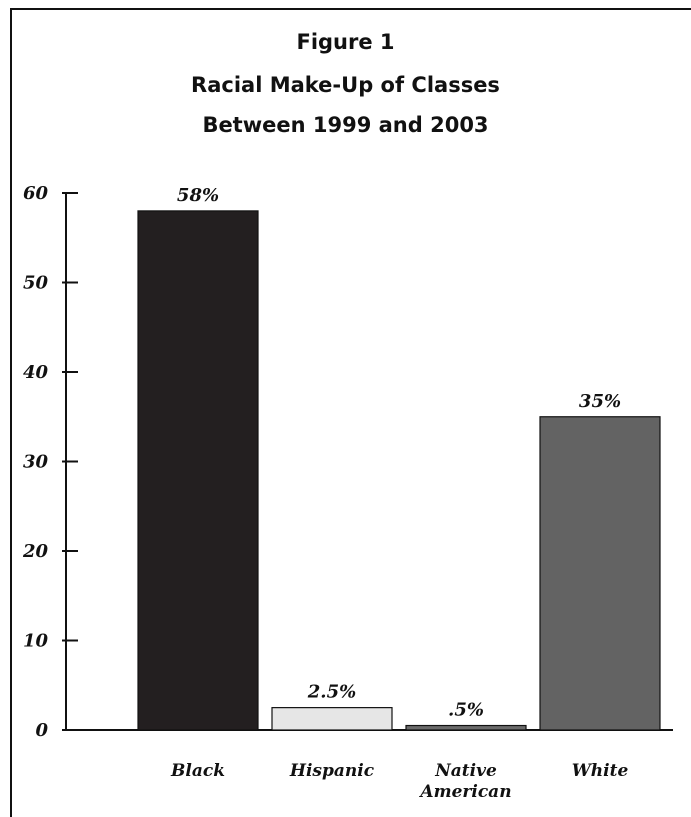 The height and width of the screenshot is (817, 691). I want to click on y-tick-label: 0, so click(41, 730).